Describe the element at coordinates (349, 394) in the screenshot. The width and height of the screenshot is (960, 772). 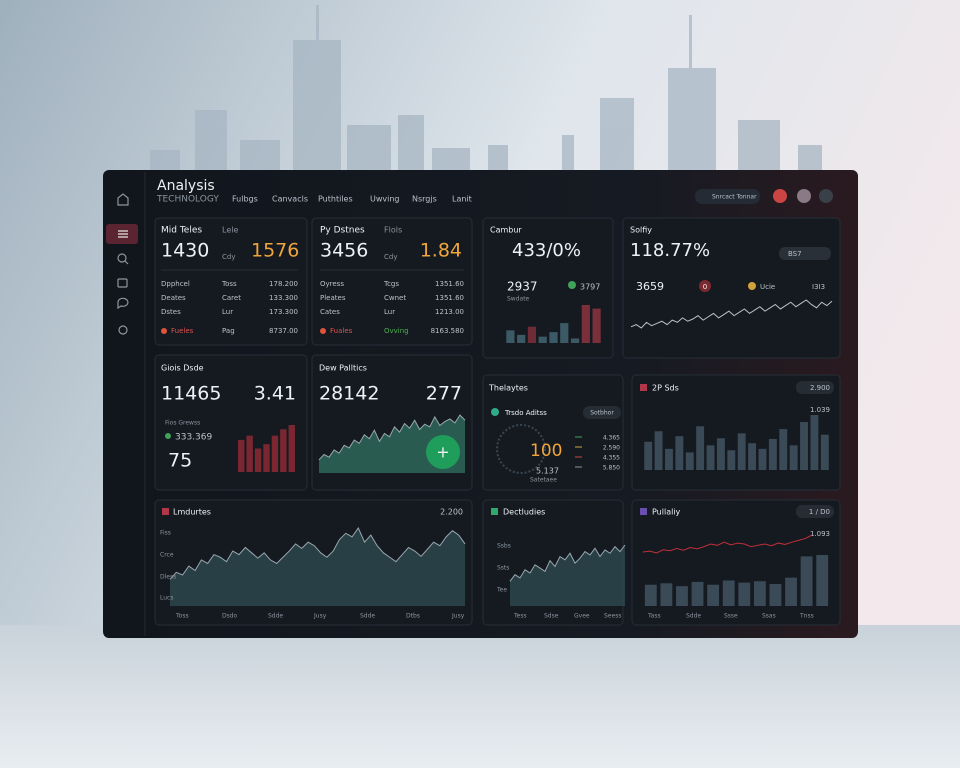
I see `metric: 28142` at that location.